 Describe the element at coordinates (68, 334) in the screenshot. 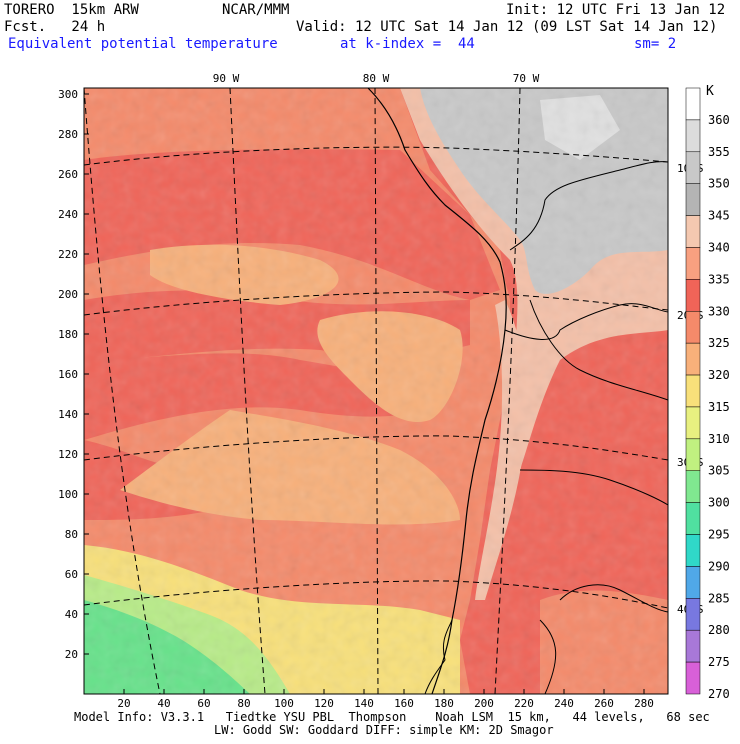

I see `y-tick-label: 180` at that location.